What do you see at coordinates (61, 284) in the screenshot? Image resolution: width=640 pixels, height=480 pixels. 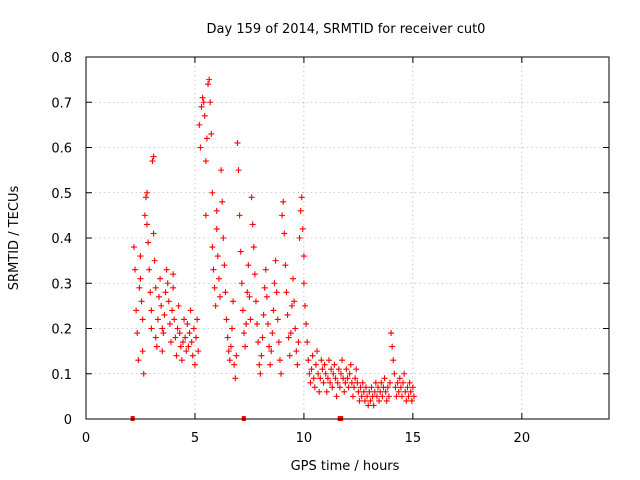 I see `y-tick-label: 0.3` at bounding box center [61, 284].